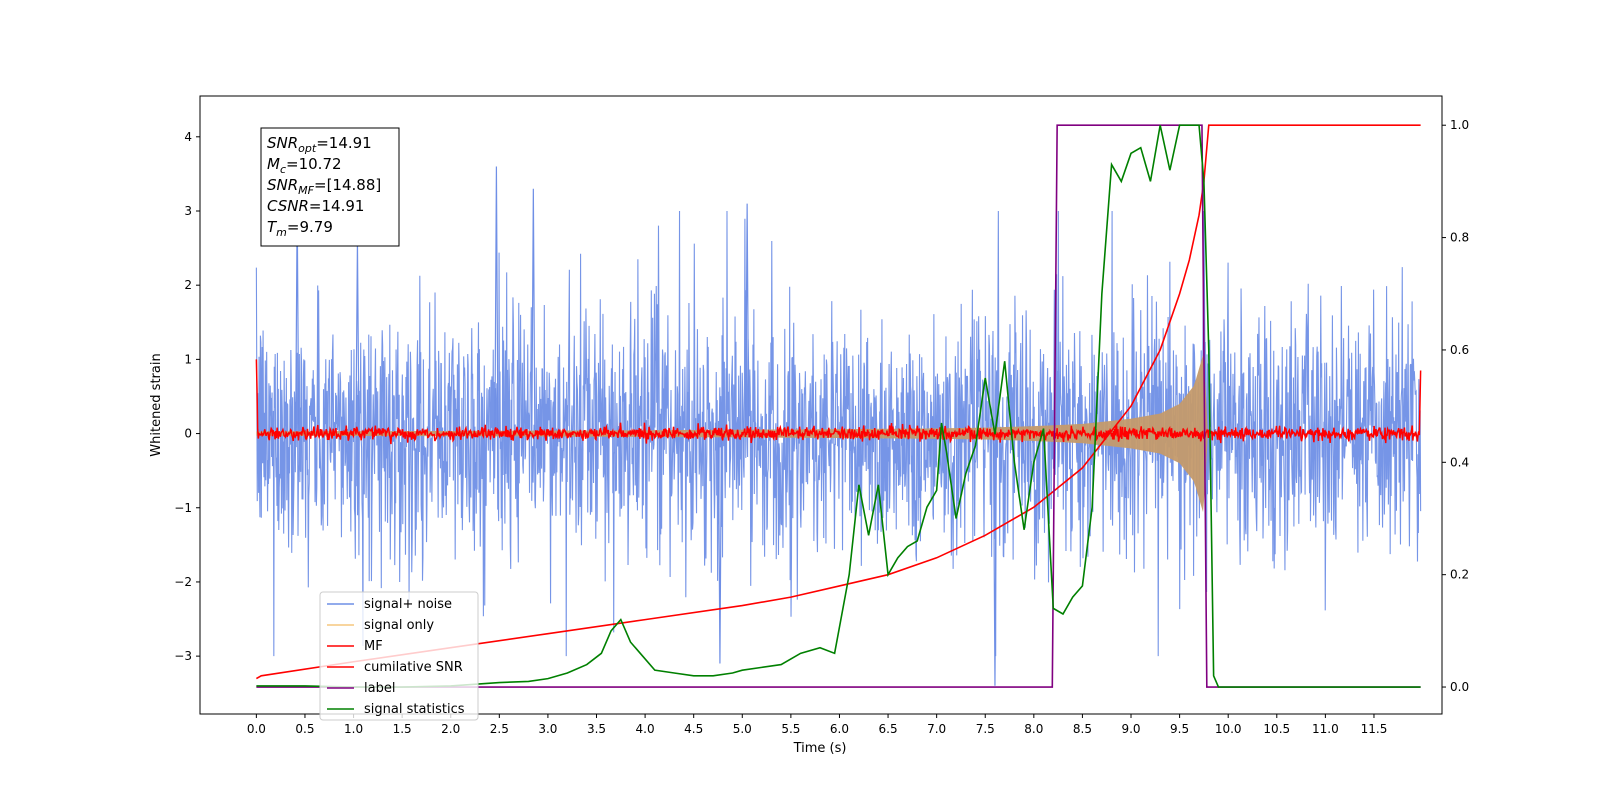  What do you see at coordinates (408, 604) in the screenshot?
I see `legend-label: signal+ noise` at bounding box center [408, 604].